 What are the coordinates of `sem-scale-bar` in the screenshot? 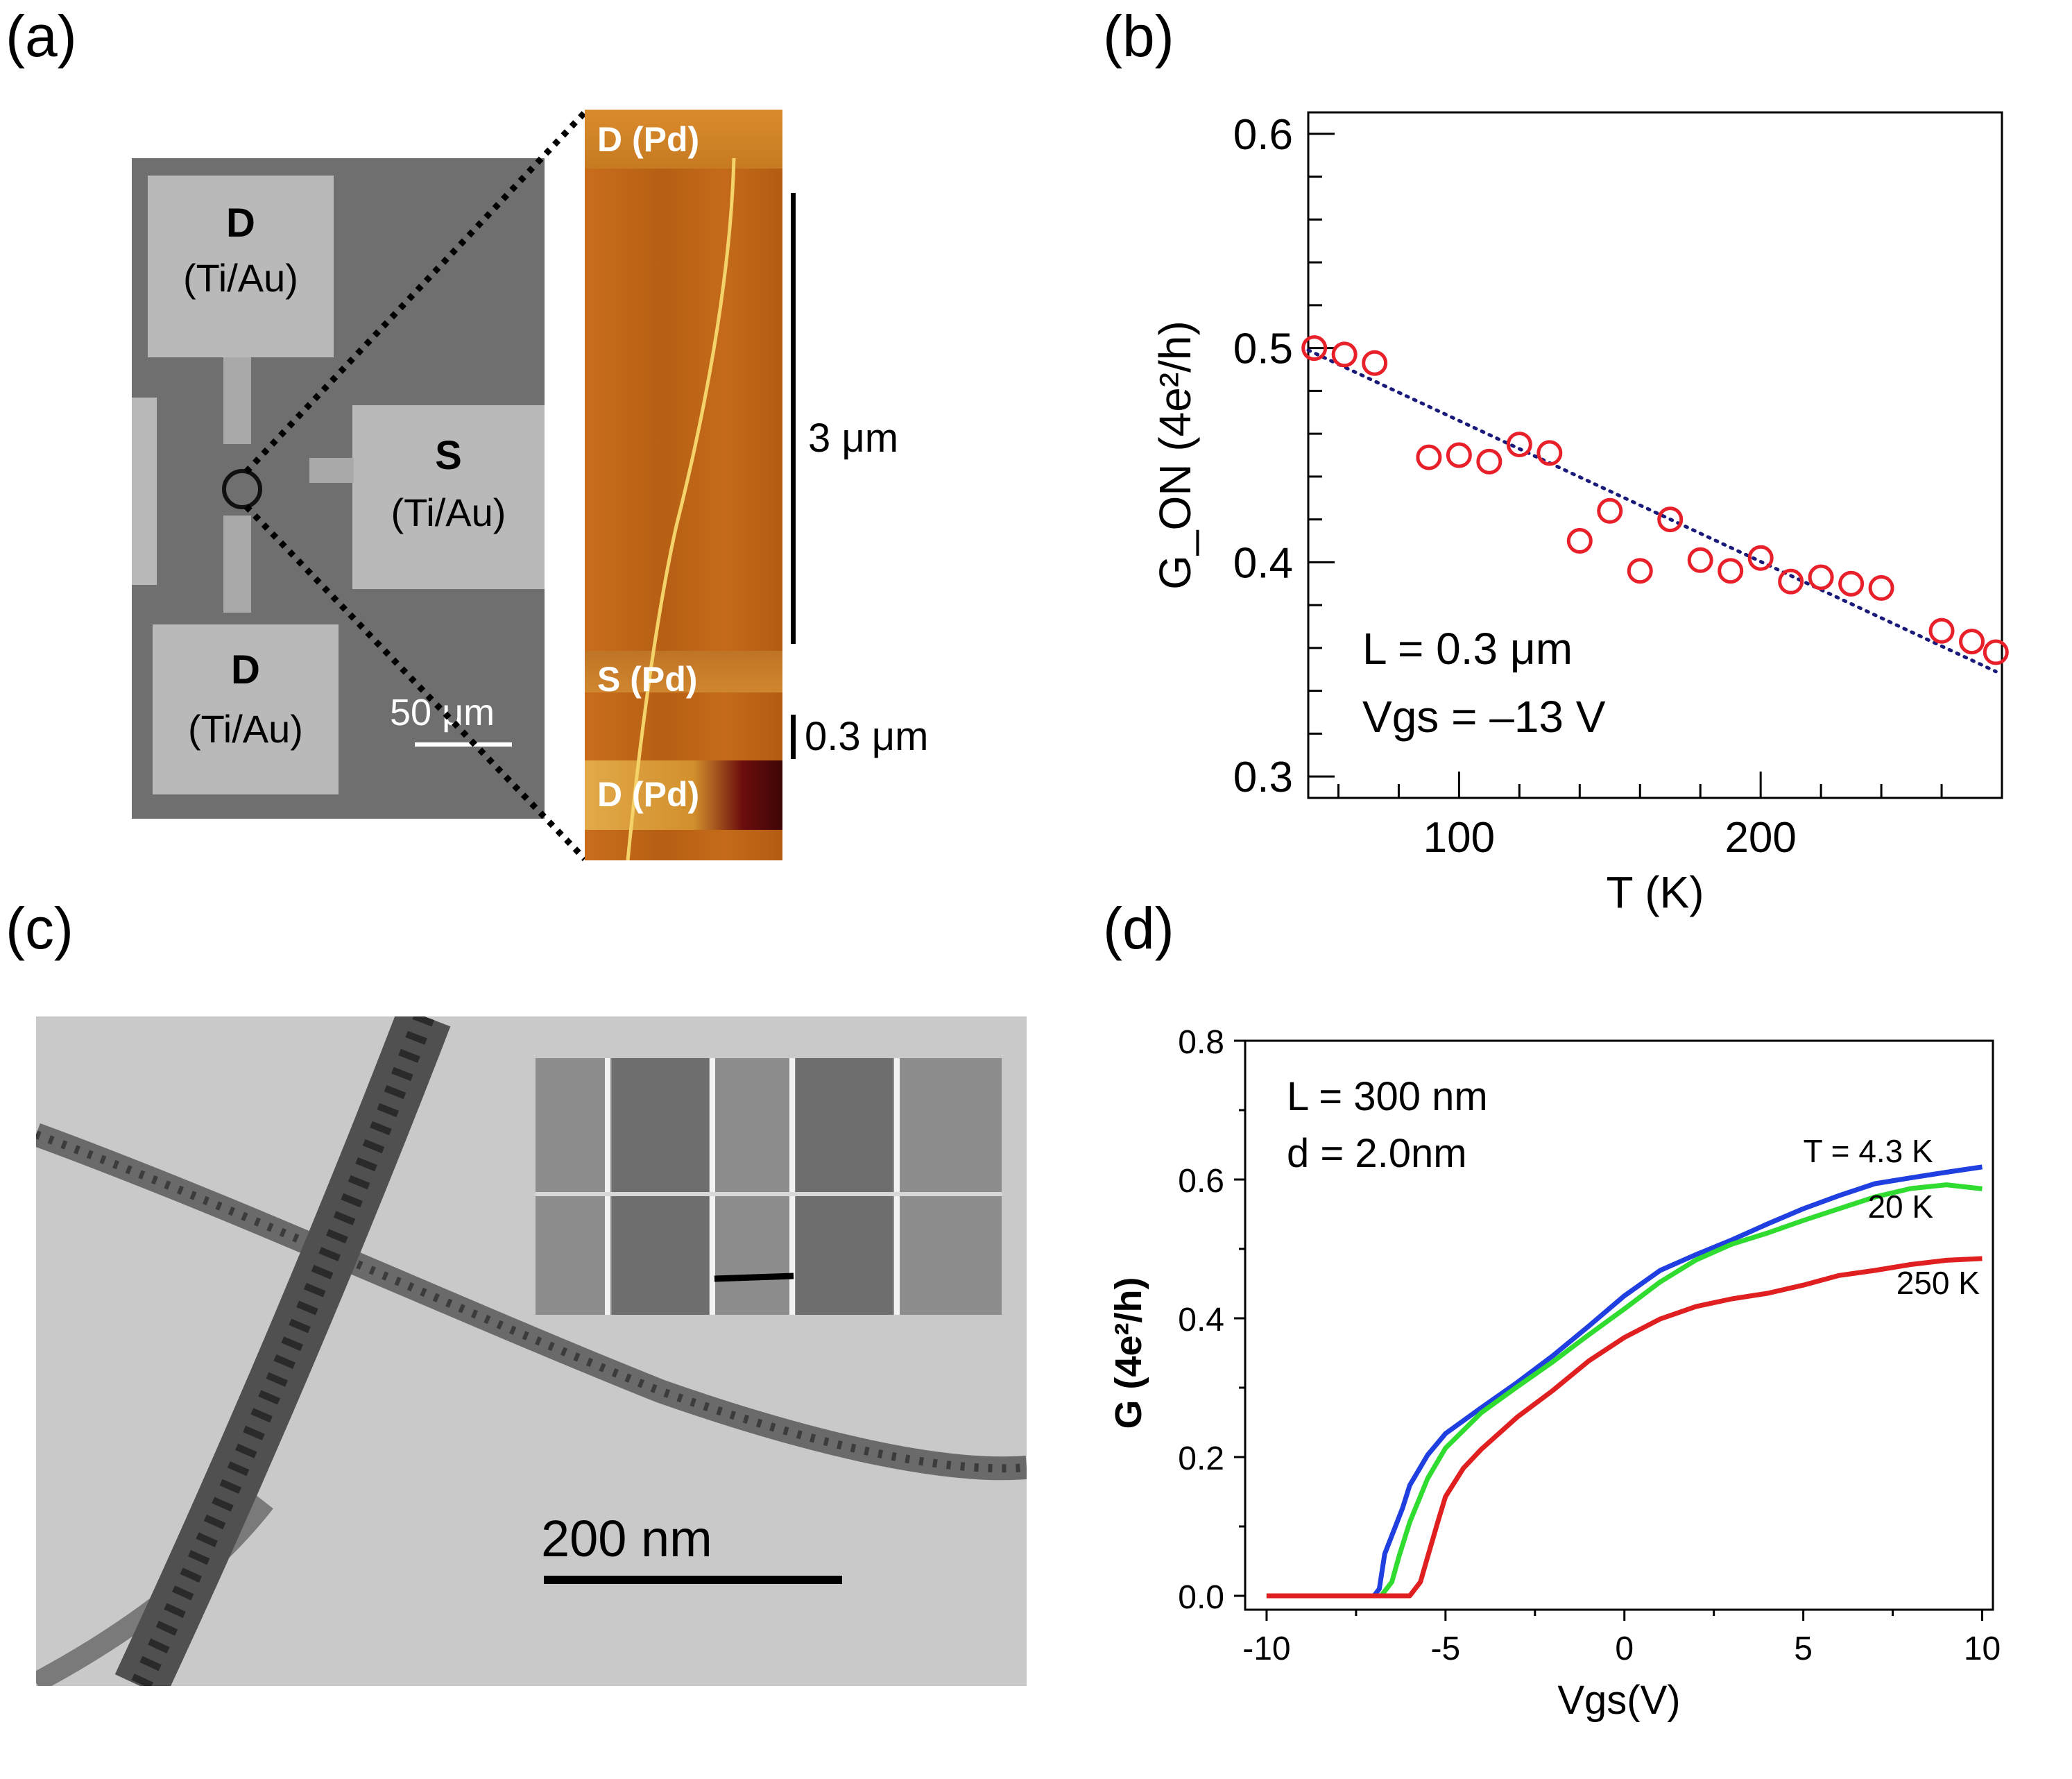 It's located at (464, 744).